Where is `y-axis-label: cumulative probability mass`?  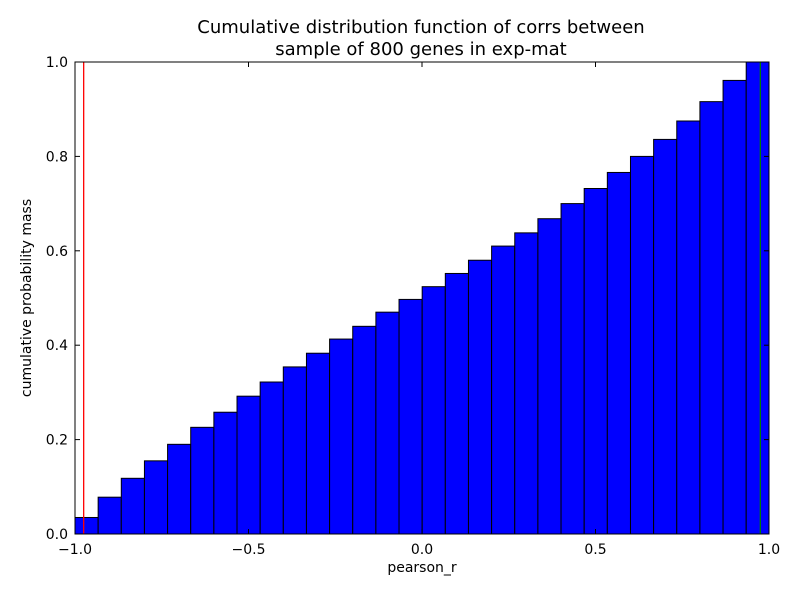 y-axis-label: cumulative probability mass is located at coordinates (27, 298).